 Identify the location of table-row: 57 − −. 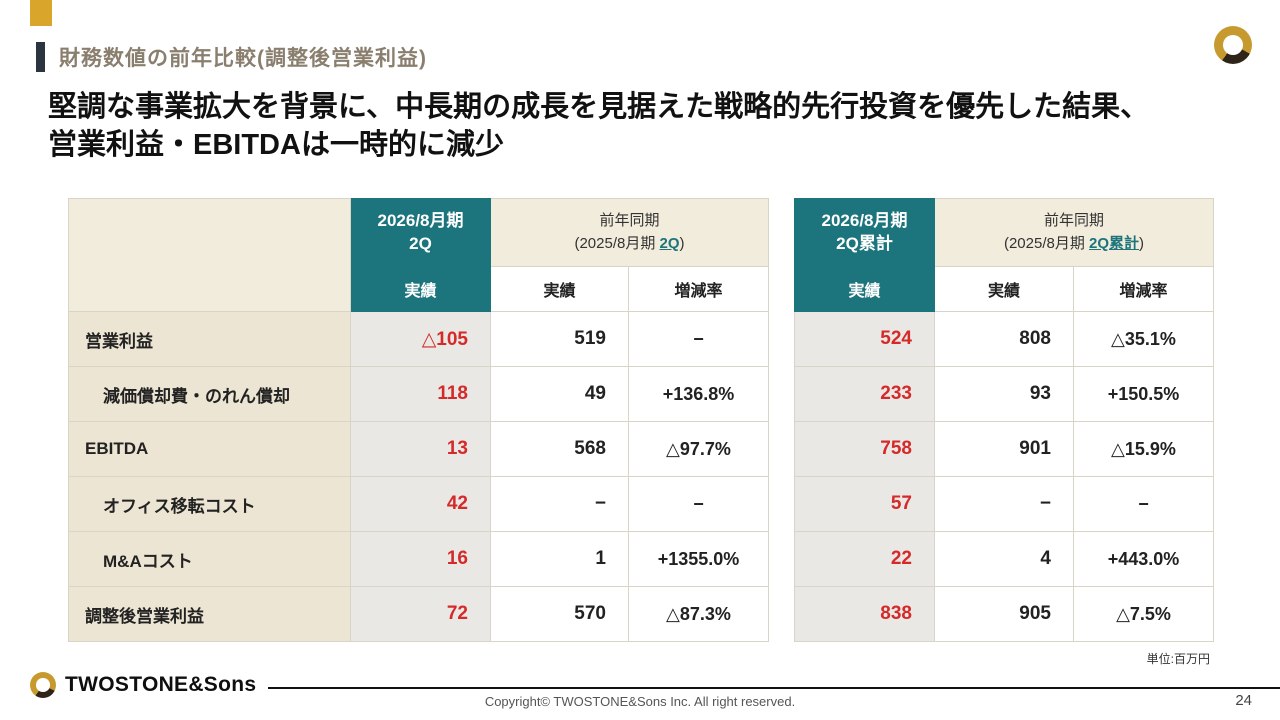
(1004, 504).